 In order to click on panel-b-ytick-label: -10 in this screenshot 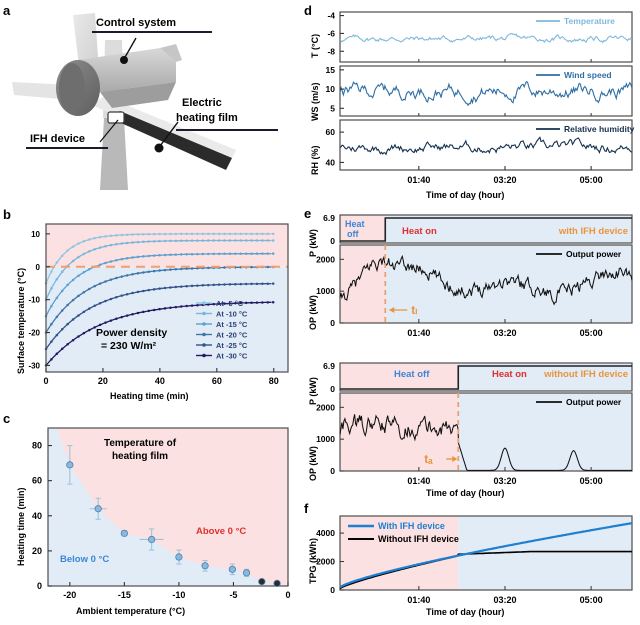, I will do `click(34, 300)`.